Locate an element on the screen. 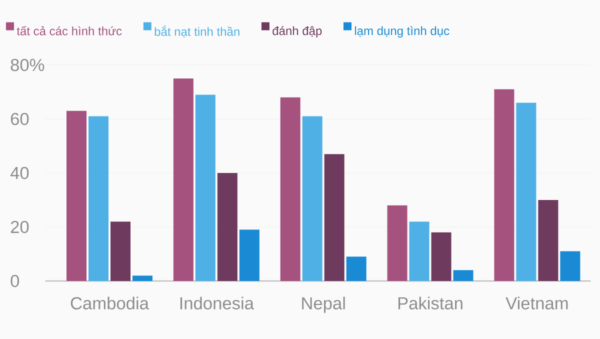  legend-label: tất cả các hình thức is located at coordinates (69, 31).